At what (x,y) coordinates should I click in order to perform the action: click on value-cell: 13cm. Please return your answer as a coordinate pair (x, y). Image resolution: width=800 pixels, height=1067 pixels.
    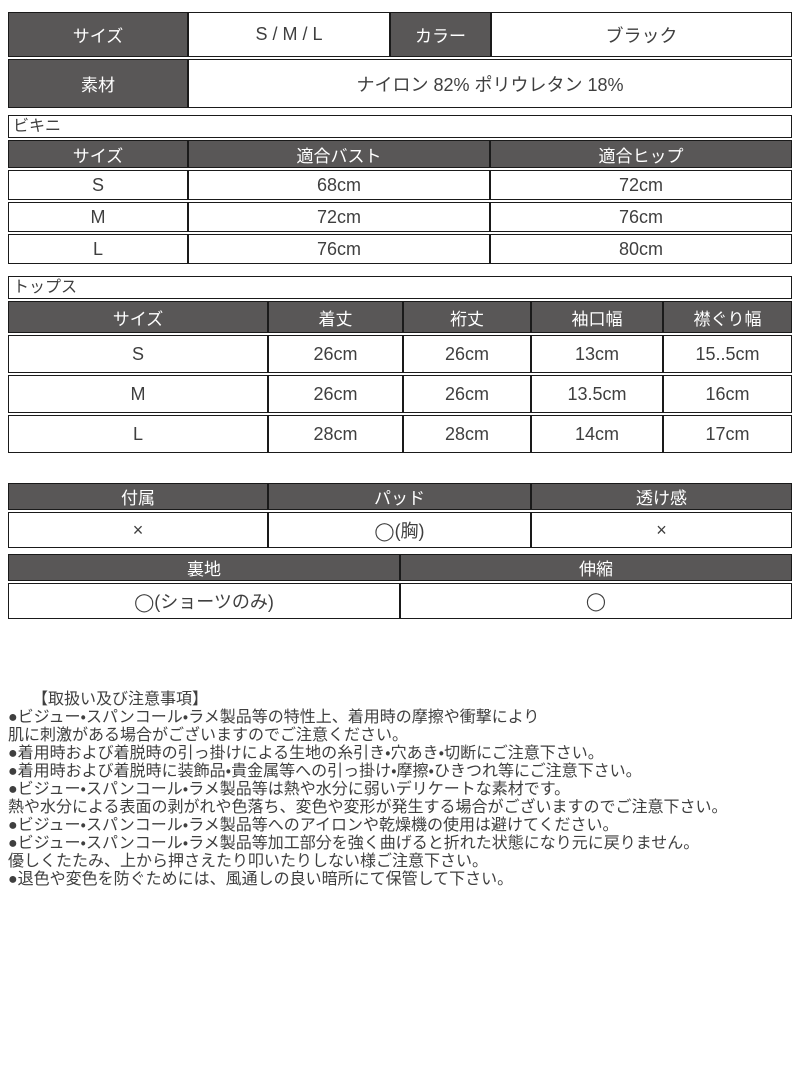
    Looking at the image, I should click on (597, 354).